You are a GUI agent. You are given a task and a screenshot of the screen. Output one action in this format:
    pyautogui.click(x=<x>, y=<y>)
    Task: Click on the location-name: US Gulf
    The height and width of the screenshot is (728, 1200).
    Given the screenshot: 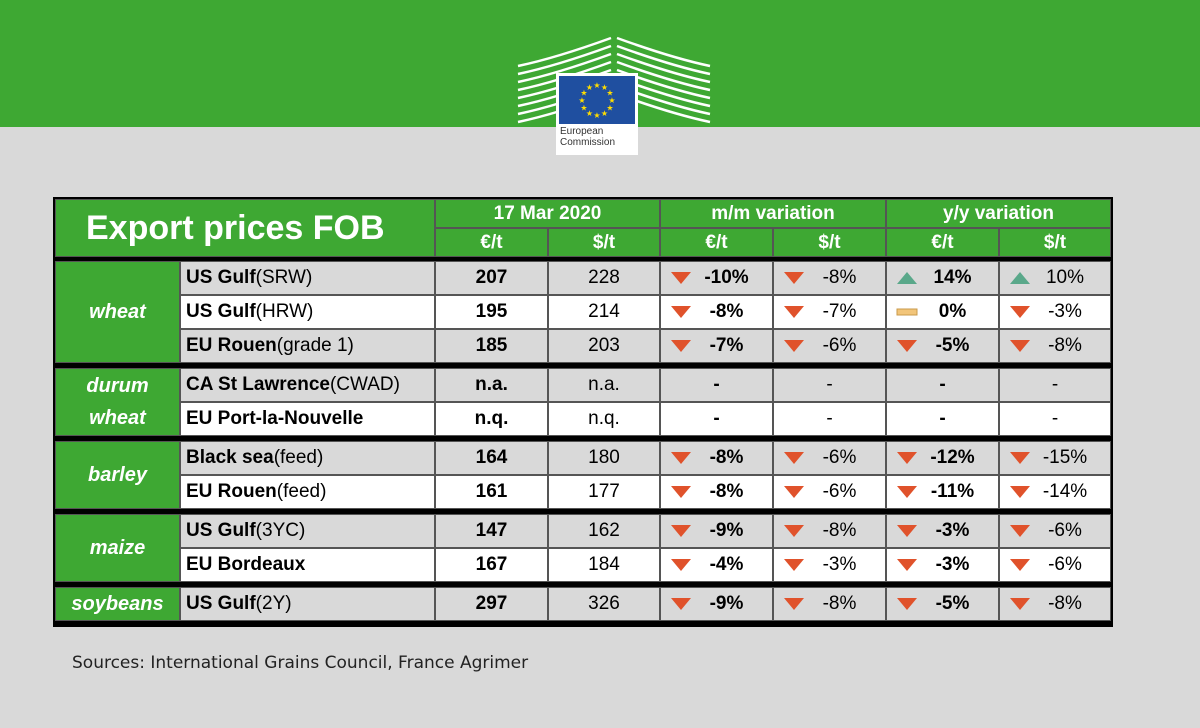 What is the action you would take?
    pyautogui.click(x=221, y=530)
    